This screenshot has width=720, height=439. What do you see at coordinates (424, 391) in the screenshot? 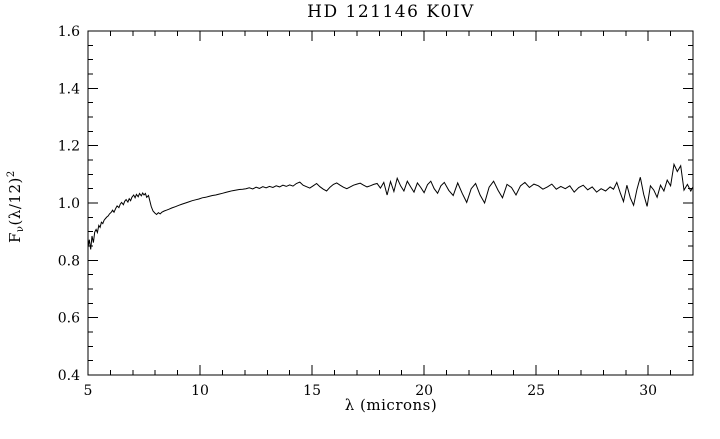
I see `x-tick-label: 20` at bounding box center [424, 391].